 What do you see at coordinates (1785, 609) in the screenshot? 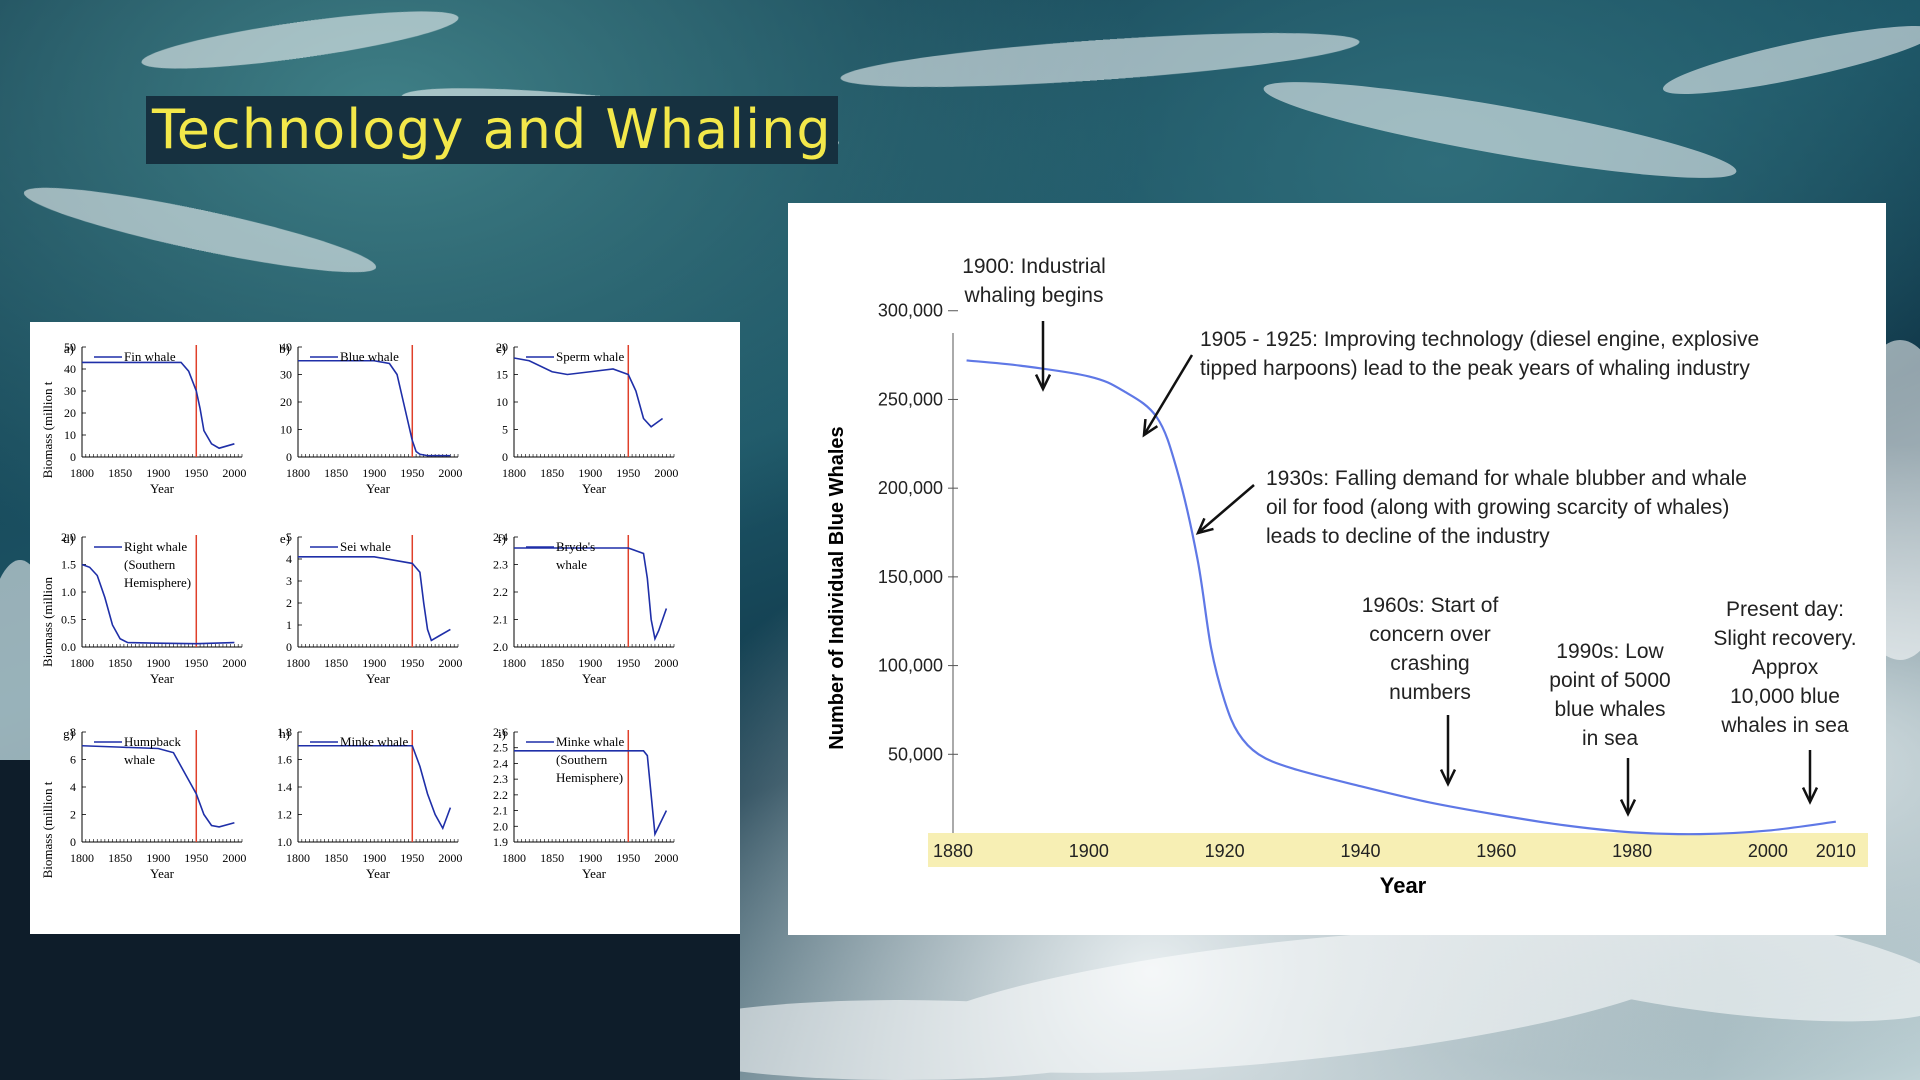
I see `annotation-line: Present day:` at bounding box center [1785, 609].